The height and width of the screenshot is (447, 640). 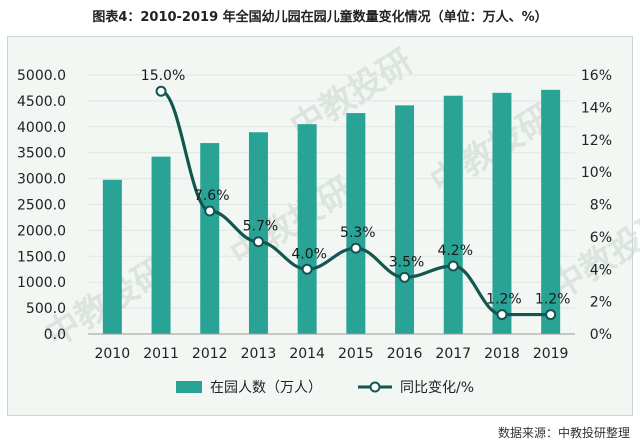 I want to click on x-tick-label: 2016, so click(x=405, y=354).